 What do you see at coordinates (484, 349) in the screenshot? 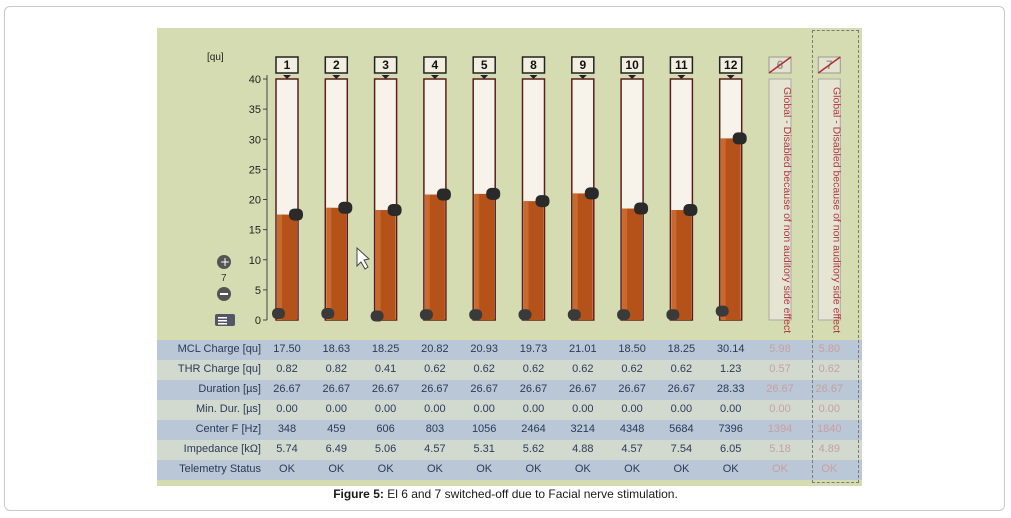
I see `param-cell: 20.93` at bounding box center [484, 349].